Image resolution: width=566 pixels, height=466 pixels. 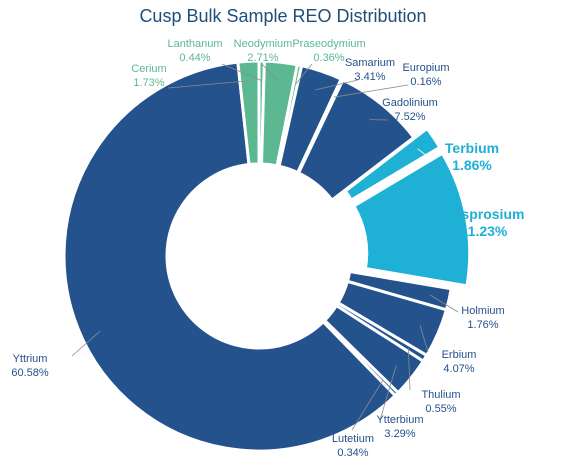 I want to click on label-value-praseodymium: 0.36%, so click(x=328, y=58).